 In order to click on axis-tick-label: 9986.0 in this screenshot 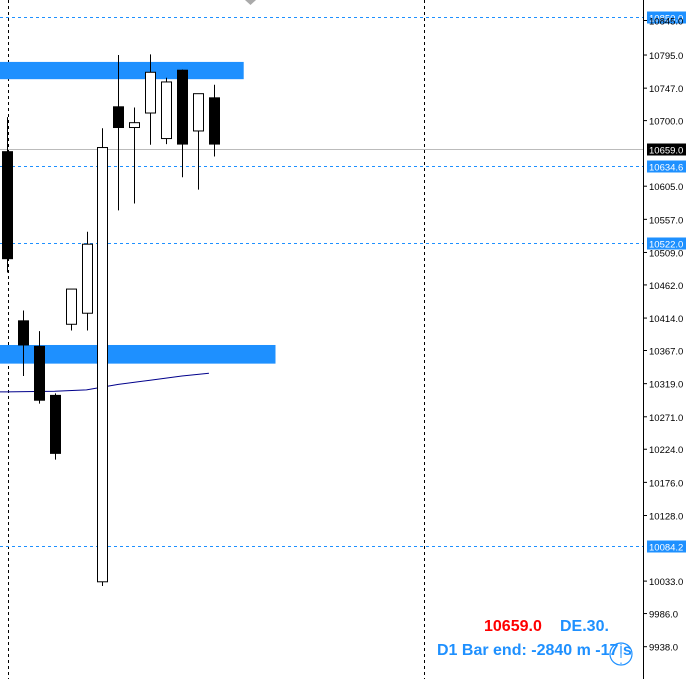, I will do `click(663, 615)`.